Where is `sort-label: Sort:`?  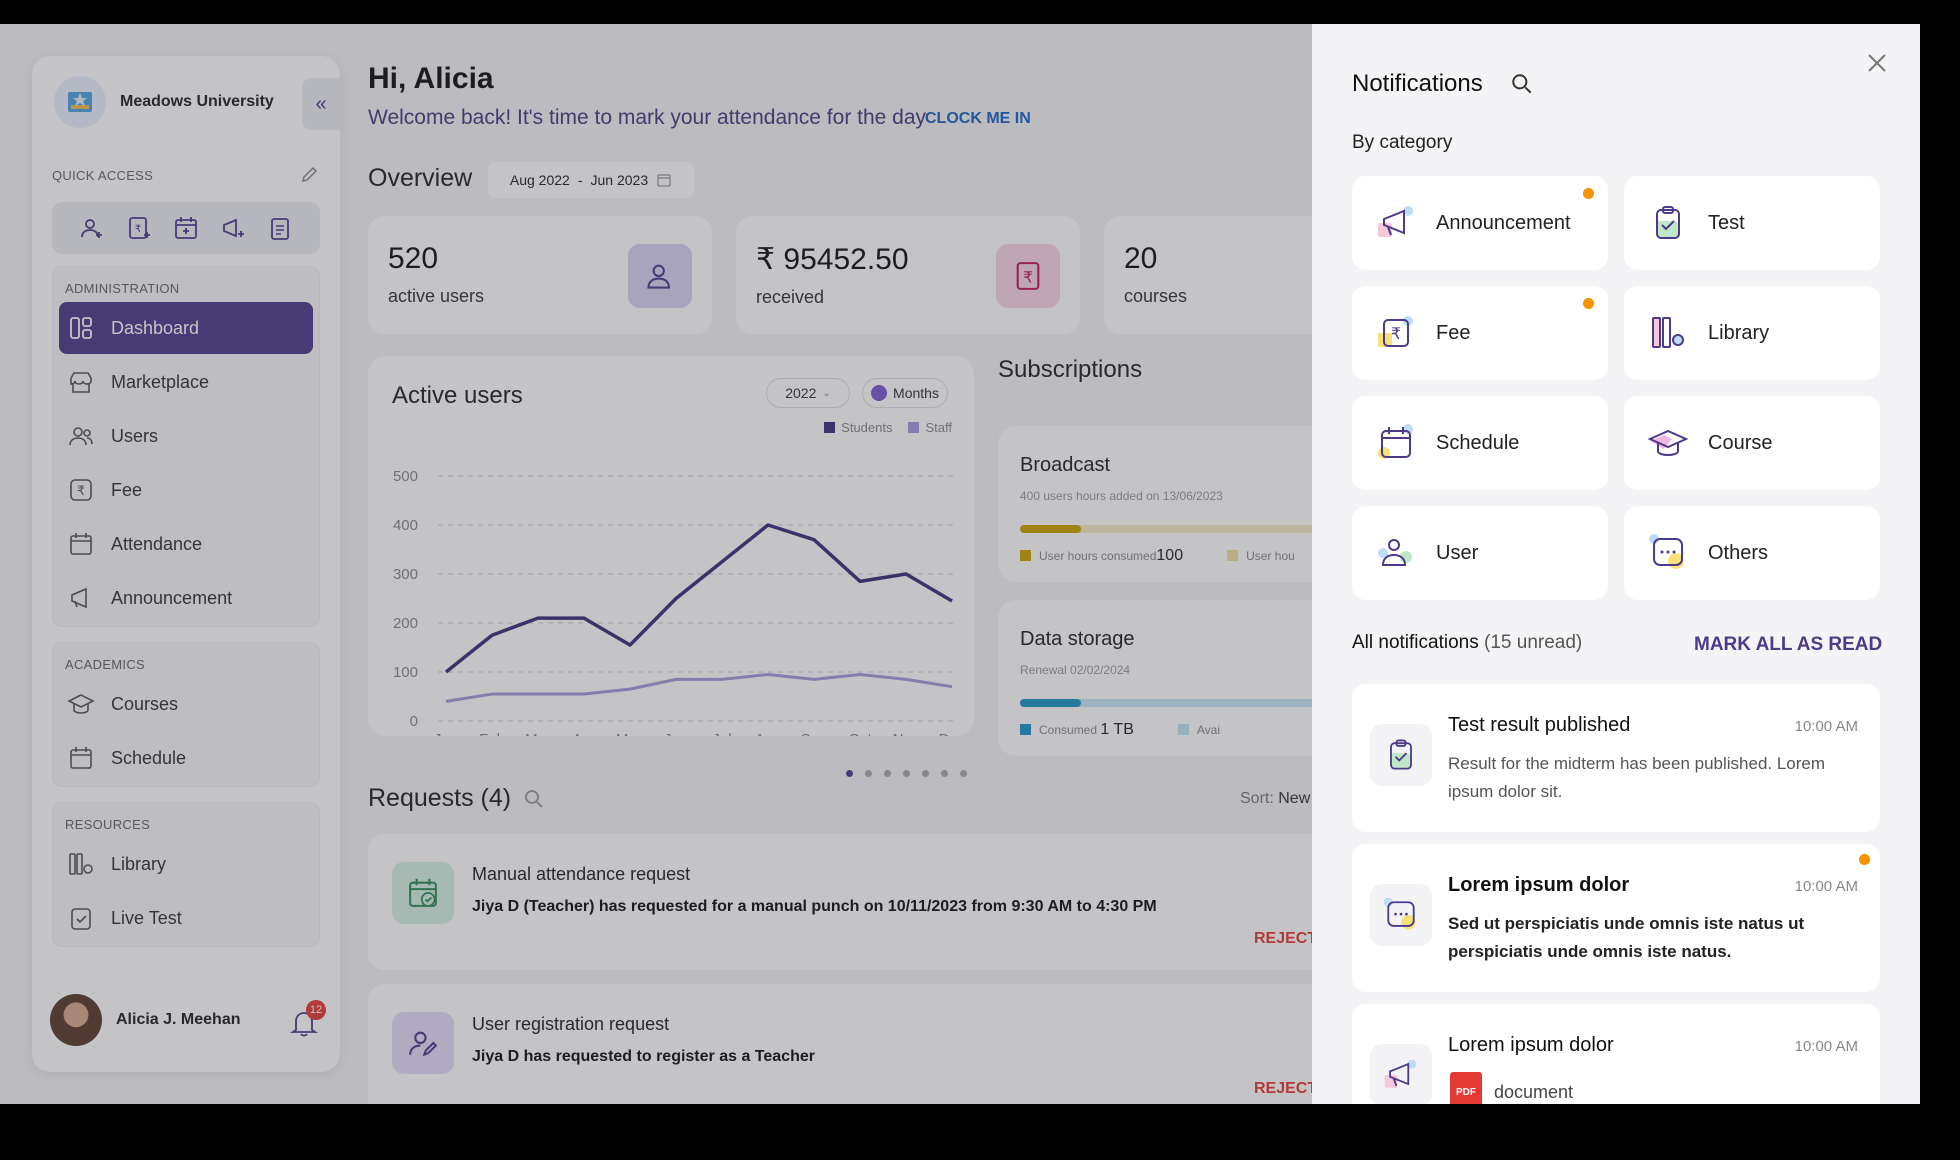
sort-label: Sort: is located at coordinates (1257, 798).